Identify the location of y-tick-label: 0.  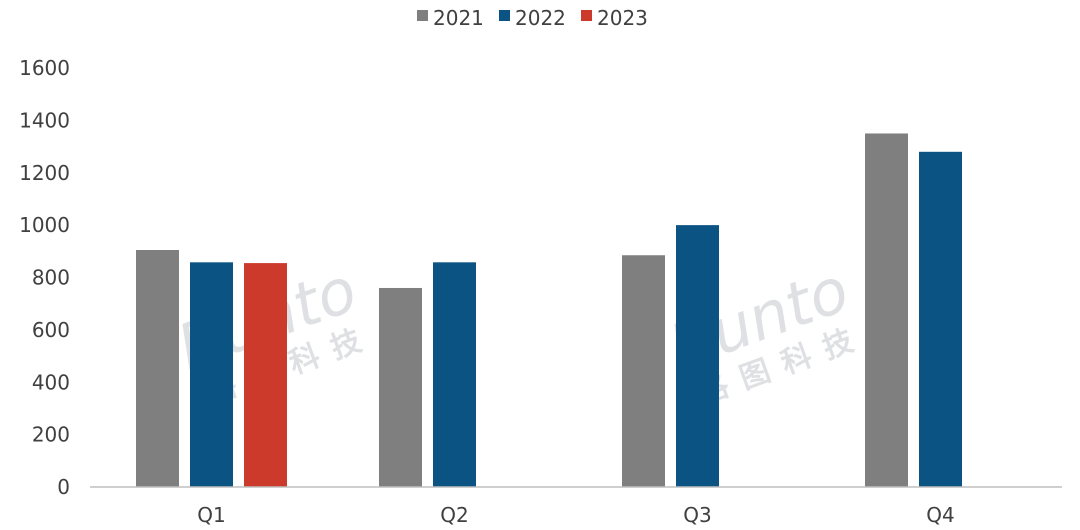
(63, 487).